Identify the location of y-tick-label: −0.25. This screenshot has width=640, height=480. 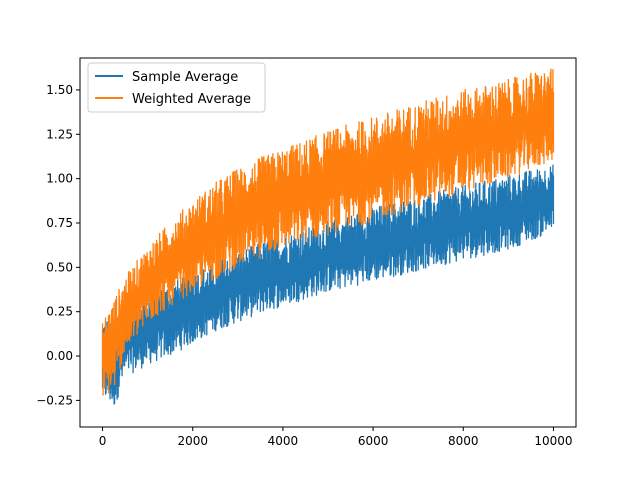
(54, 400).